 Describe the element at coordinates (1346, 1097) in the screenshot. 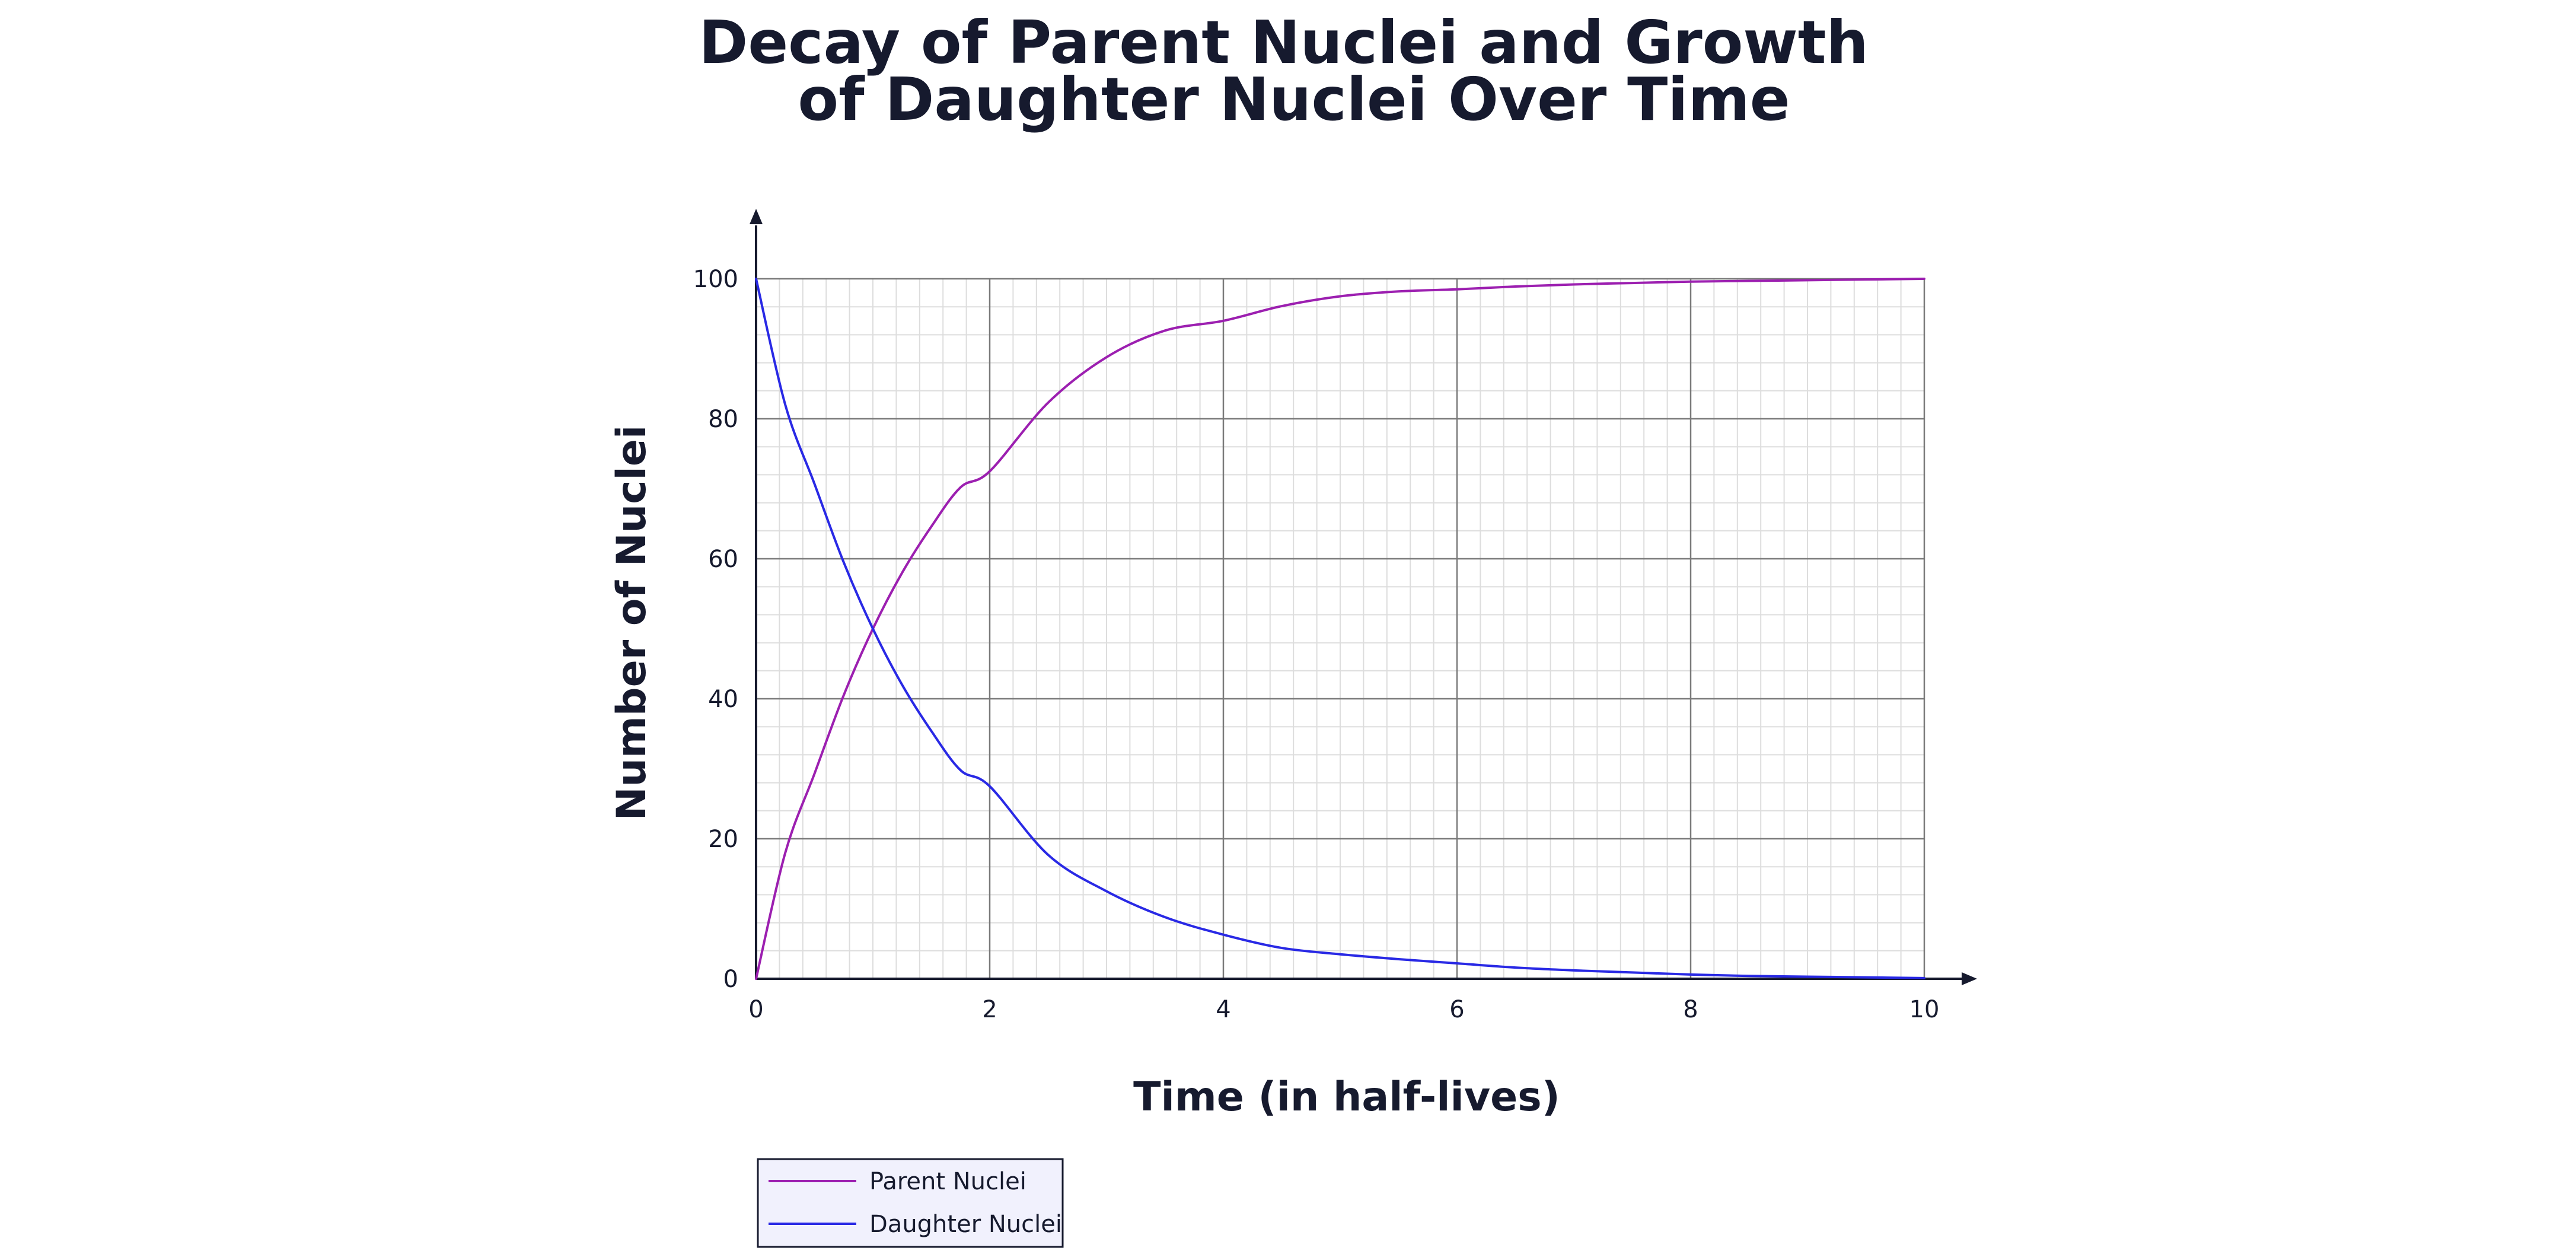

I see `x-axis-label: Time (in half-lives)` at that location.